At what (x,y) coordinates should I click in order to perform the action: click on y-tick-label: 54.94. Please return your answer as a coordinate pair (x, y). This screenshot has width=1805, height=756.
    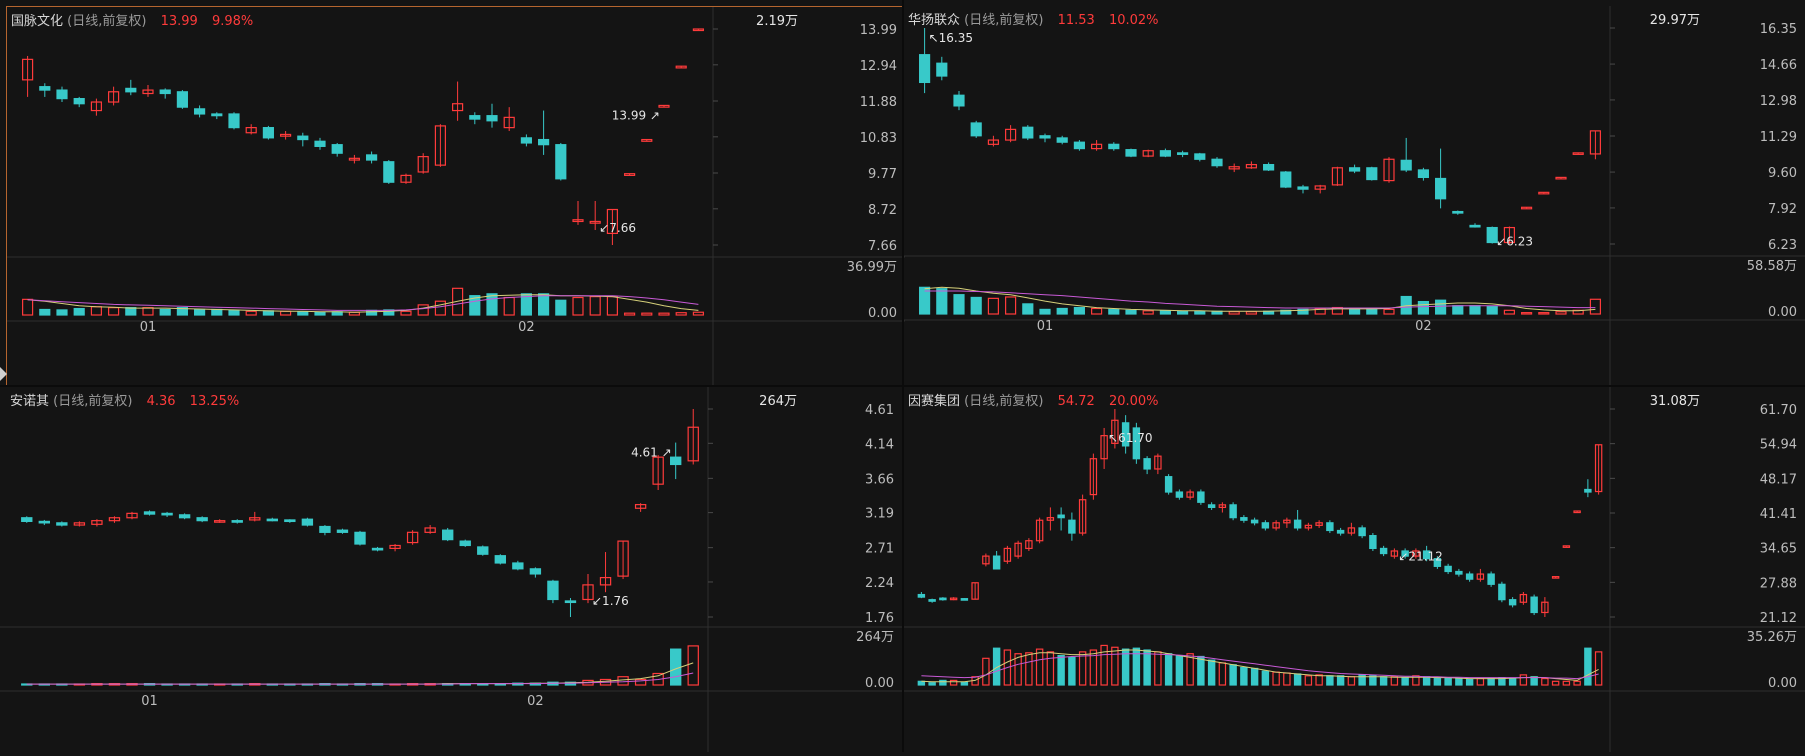
    Looking at the image, I should click on (1778, 445).